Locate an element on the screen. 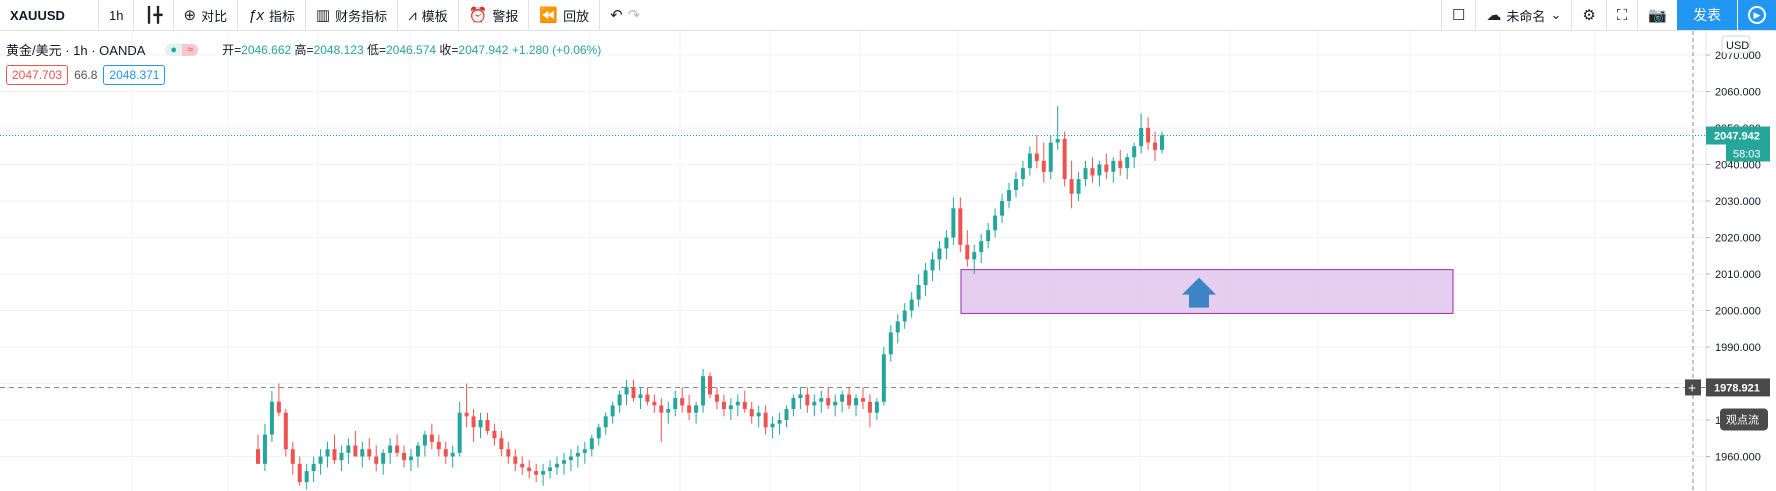  expand-button: ⛶ is located at coordinates (1621, 15).